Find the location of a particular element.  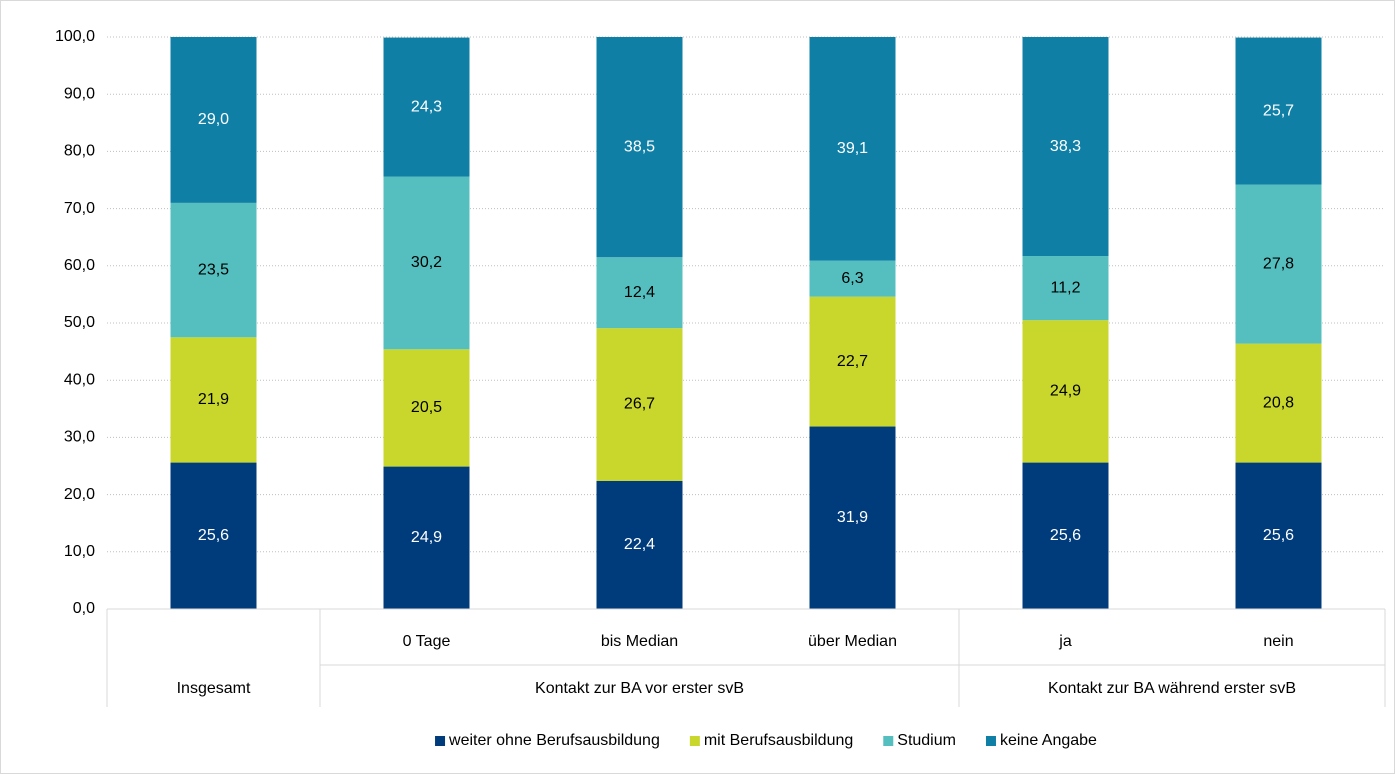

data-label: 22,4 is located at coordinates (639, 544).